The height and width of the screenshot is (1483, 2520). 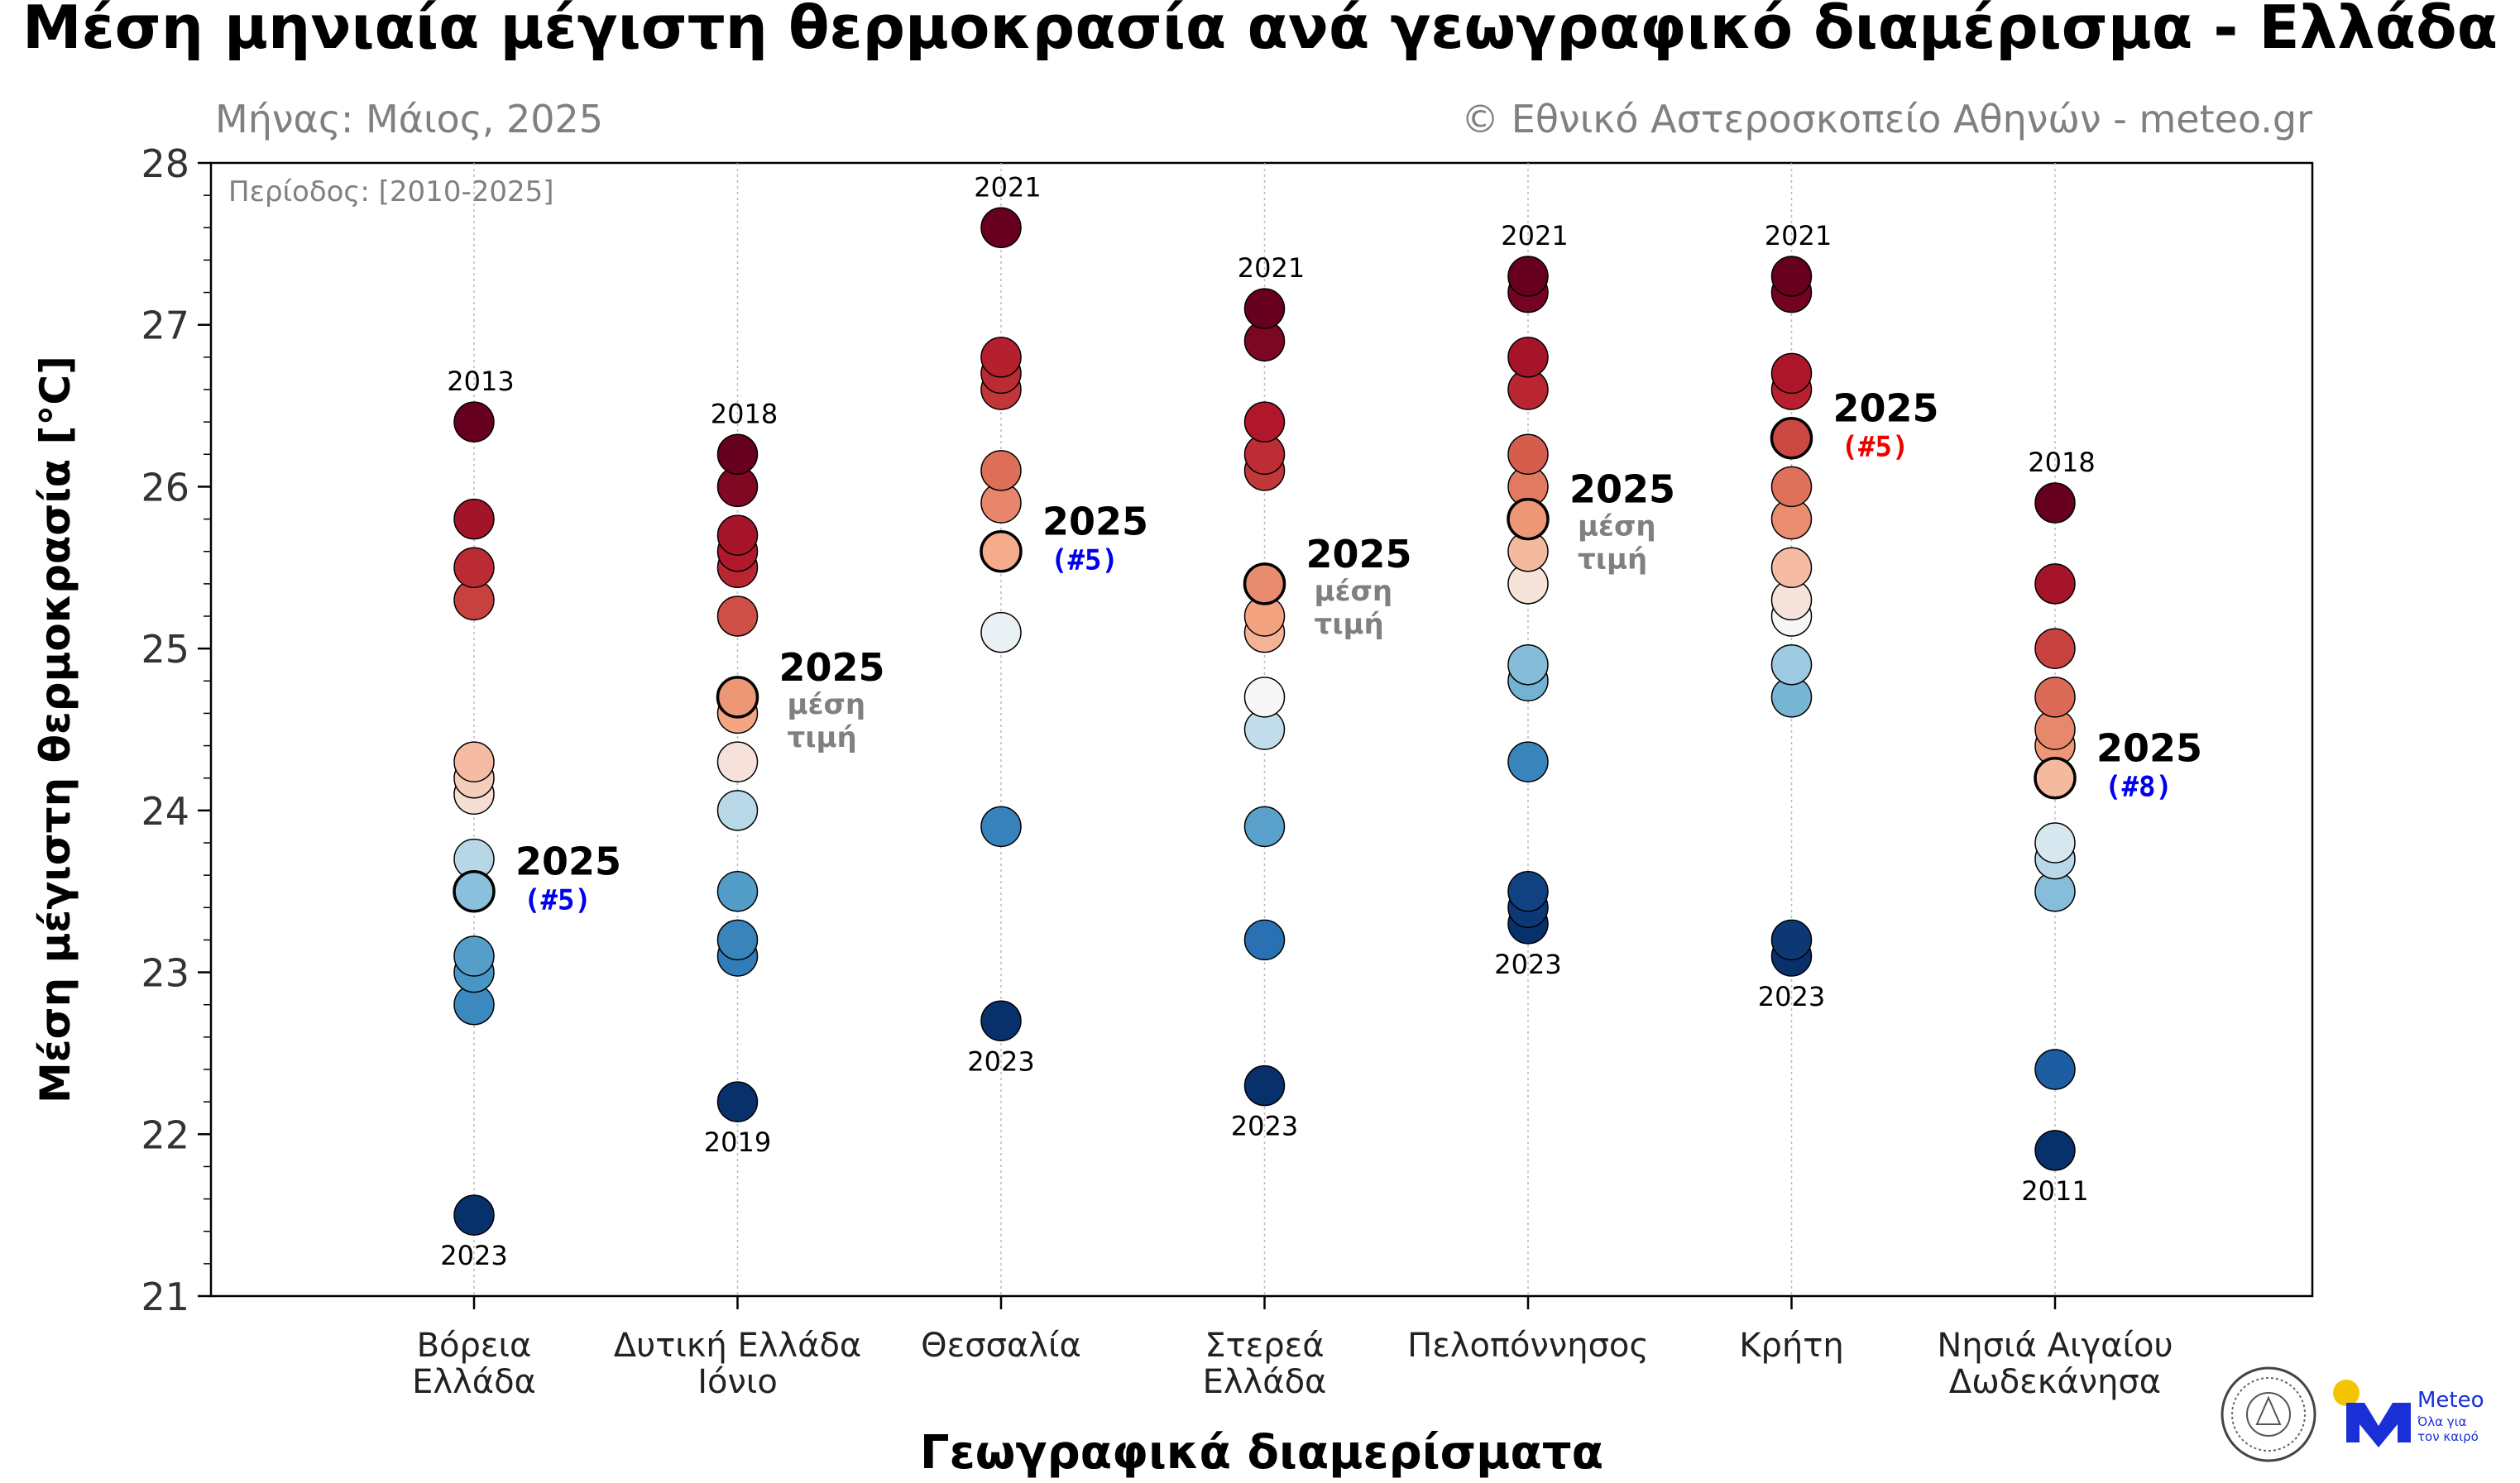 I want to click on x-axis-label: Γεωγραφικά διαμερίσματα, so click(x=1261, y=1453).